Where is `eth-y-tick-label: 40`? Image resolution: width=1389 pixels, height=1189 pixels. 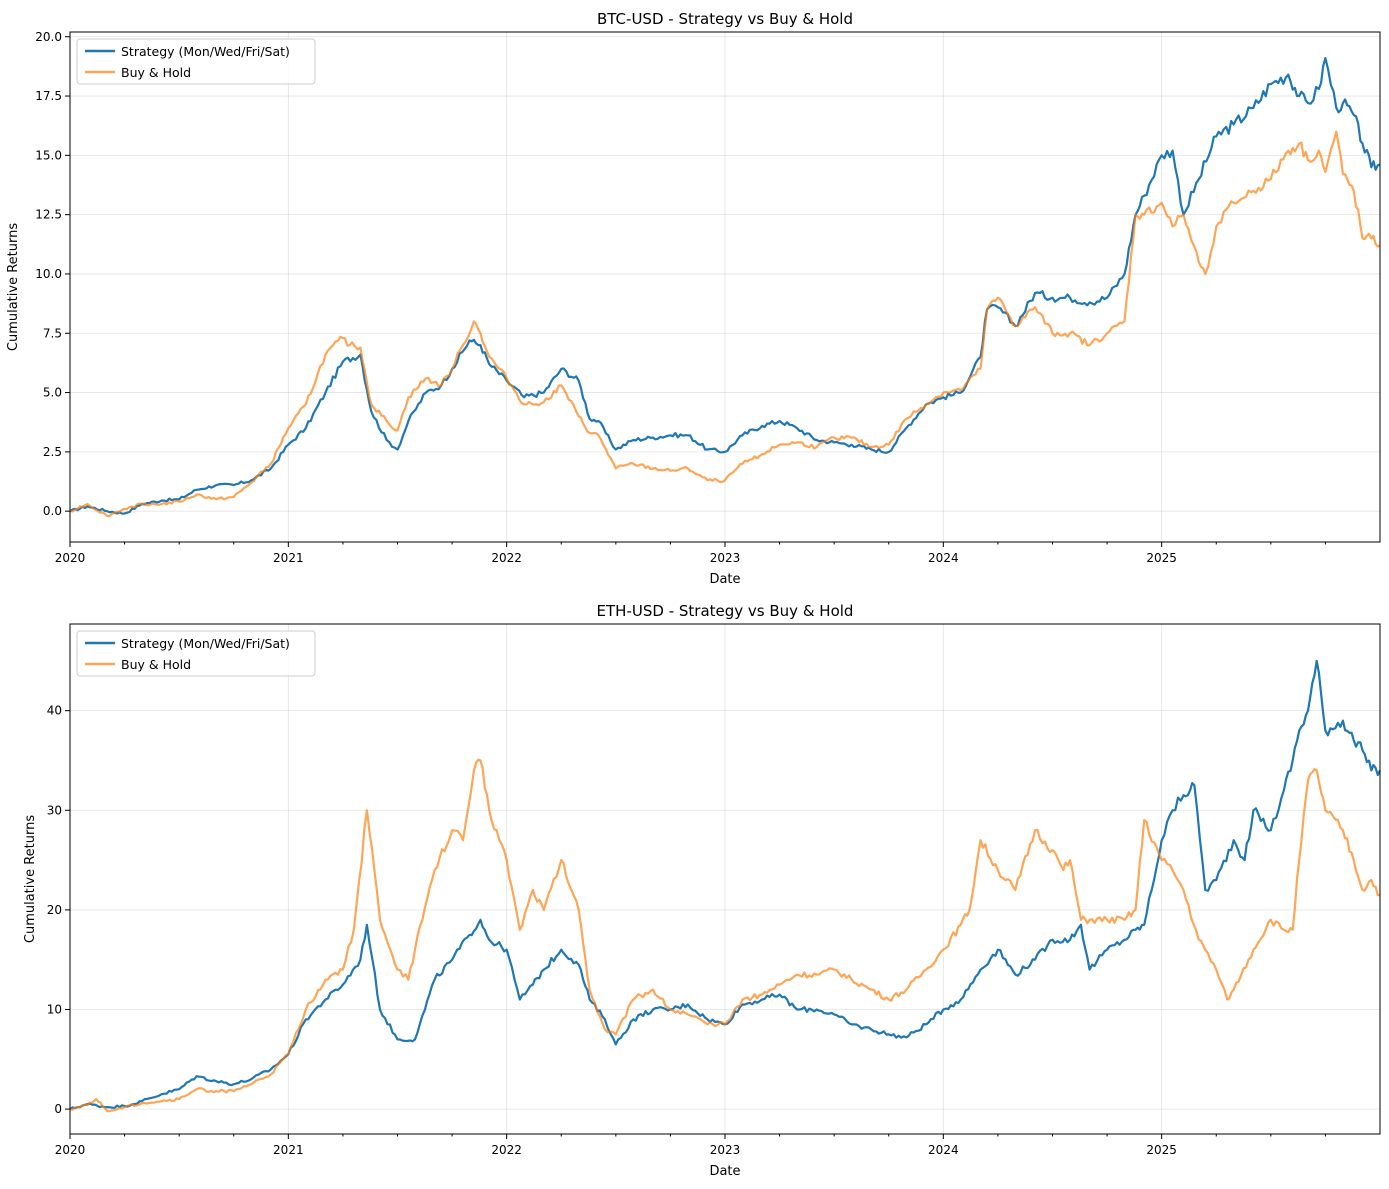 eth-y-tick-label: 40 is located at coordinates (54, 711).